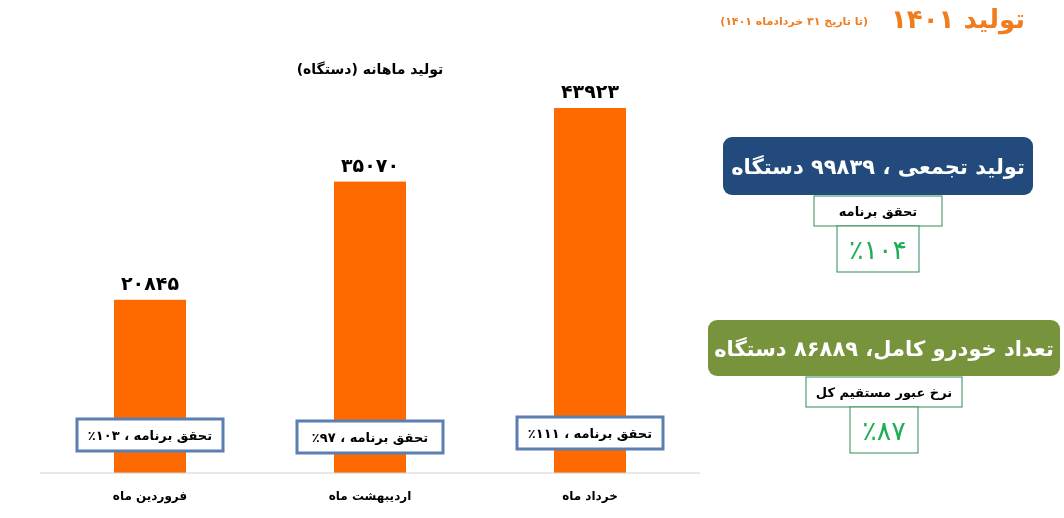  I want to click on x-tick-label: اردیبهشت ماه, so click(370, 496).